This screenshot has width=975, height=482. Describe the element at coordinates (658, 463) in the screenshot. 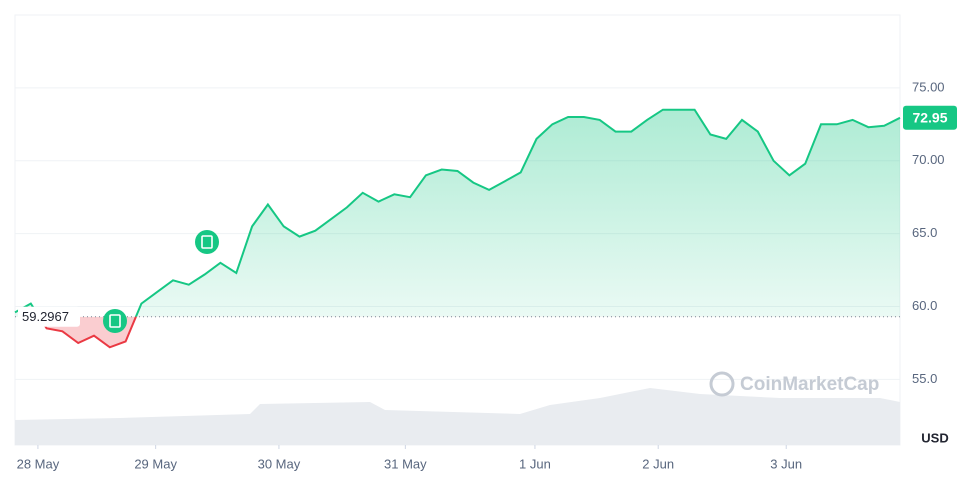

I see `x-tick-label: 2 Jun` at that location.